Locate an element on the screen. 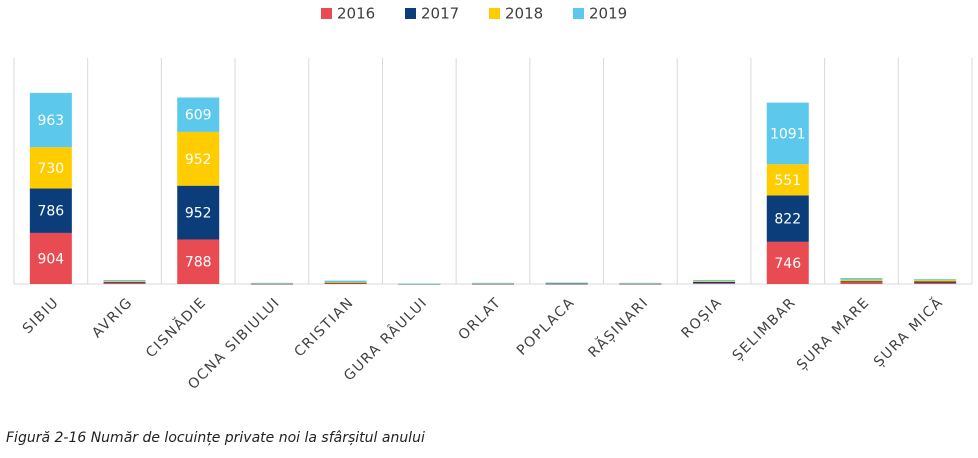 The height and width of the screenshot is (458, 978). data-label: 609 is located at coordinates (198, 116).